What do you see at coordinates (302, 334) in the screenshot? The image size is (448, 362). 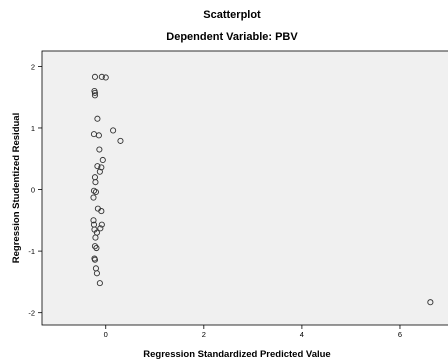 I see `x-tick-label: 4` at bounding box center [302, 334].